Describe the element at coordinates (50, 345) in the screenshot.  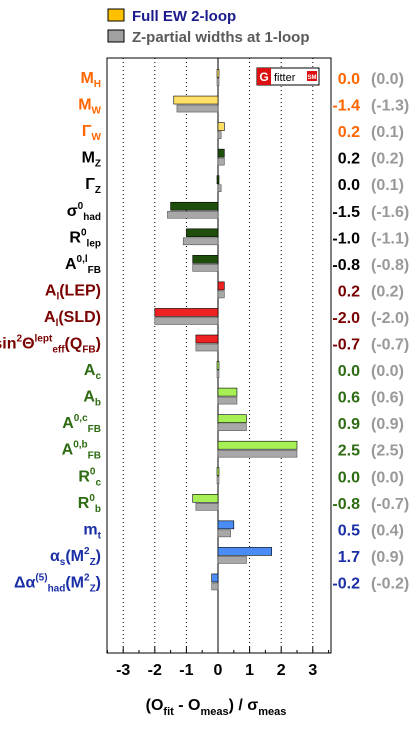
I see `row-label: sin2Θlepteff(QFB)` at that location.